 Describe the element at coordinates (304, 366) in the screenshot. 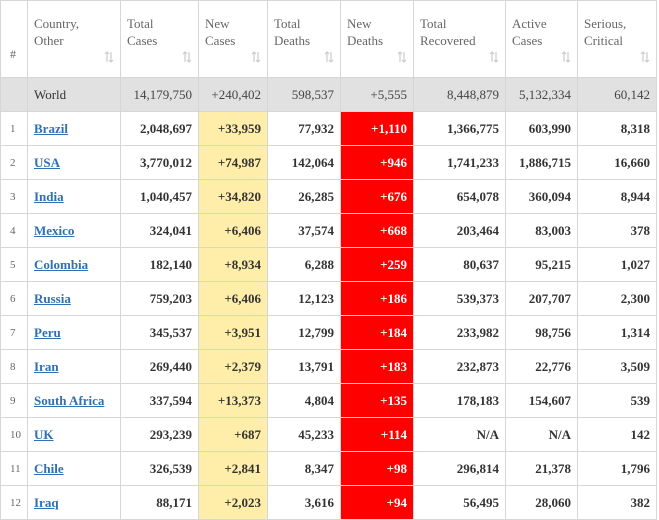

I see `cell: 13,791` at that location.